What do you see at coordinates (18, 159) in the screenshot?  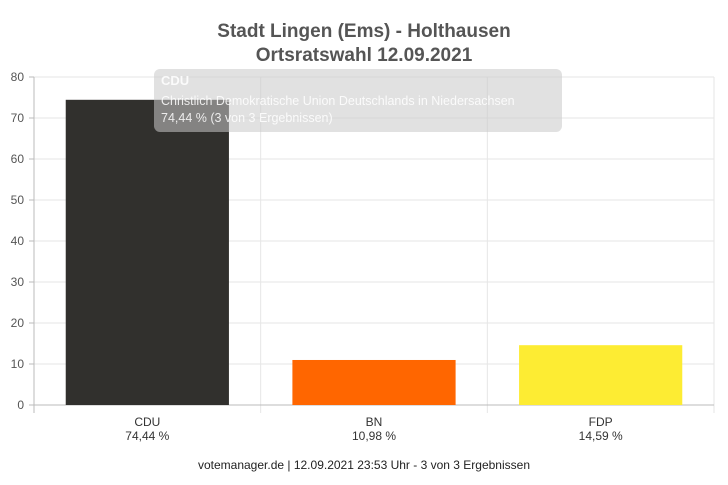 I see `y-tick-label: 60` at bounding box center [18, 159].